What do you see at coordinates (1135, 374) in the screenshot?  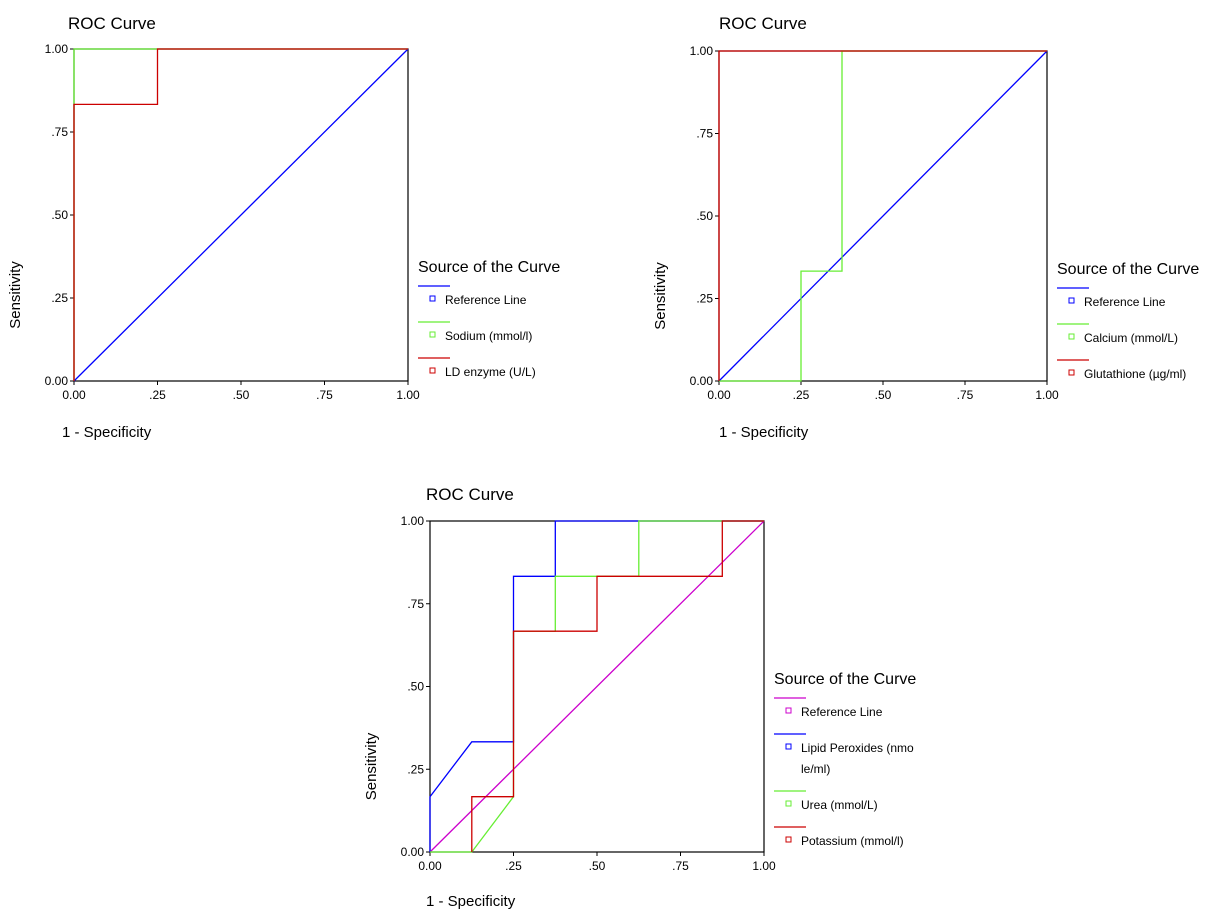 I see `legend-label: Glutathione (µg/ml)` at bounding box center [1135, 374].